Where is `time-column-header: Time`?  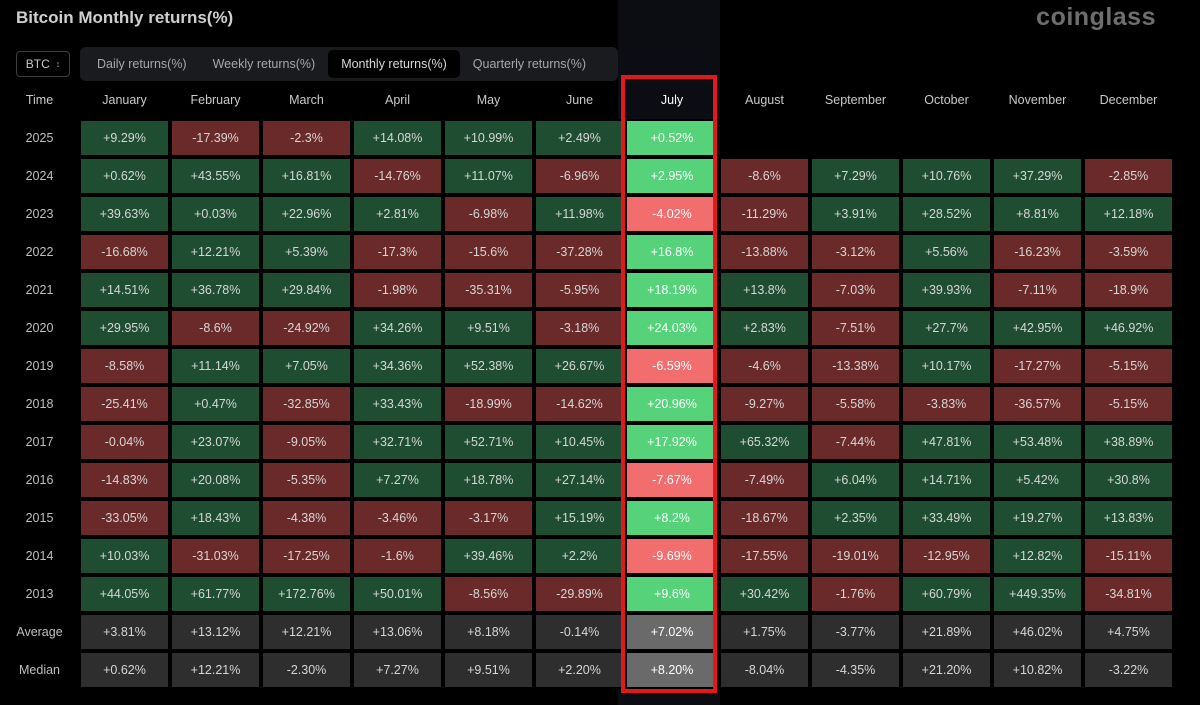 time-column-header: Time is located at coordinates (39, 100).